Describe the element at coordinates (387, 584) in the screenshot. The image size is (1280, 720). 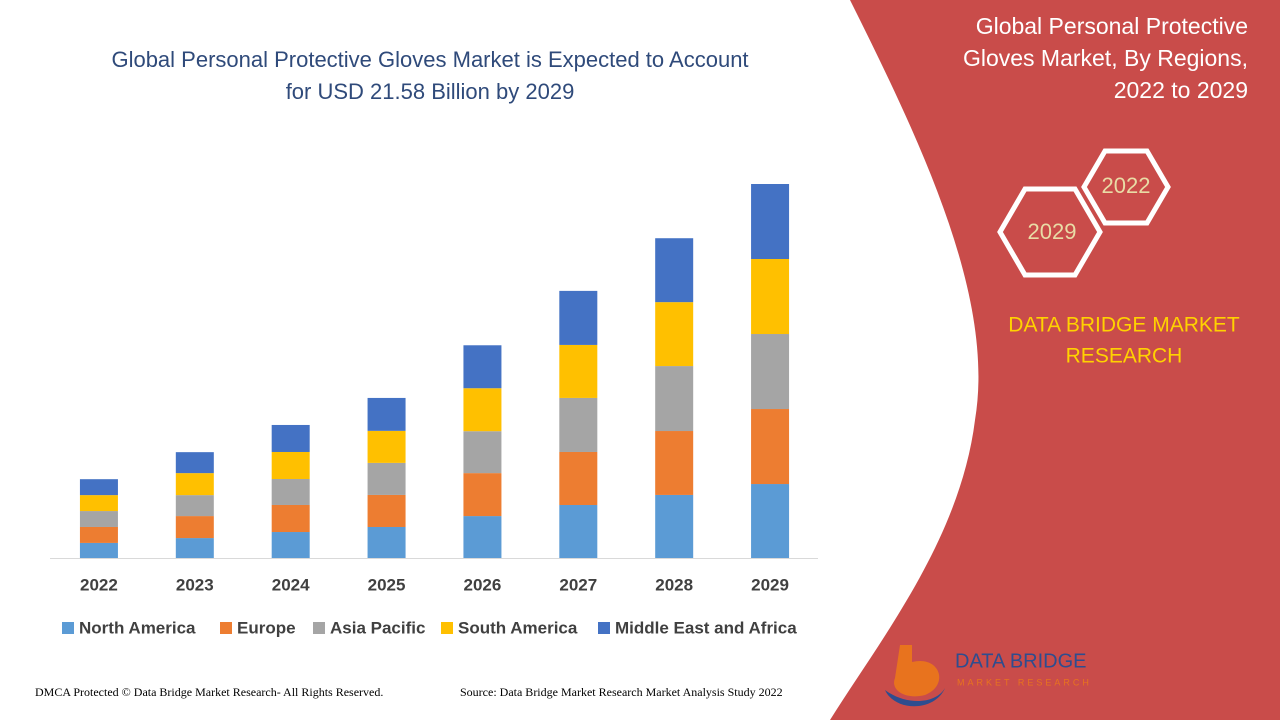
I see `x-tick-label: 2025` at that location.